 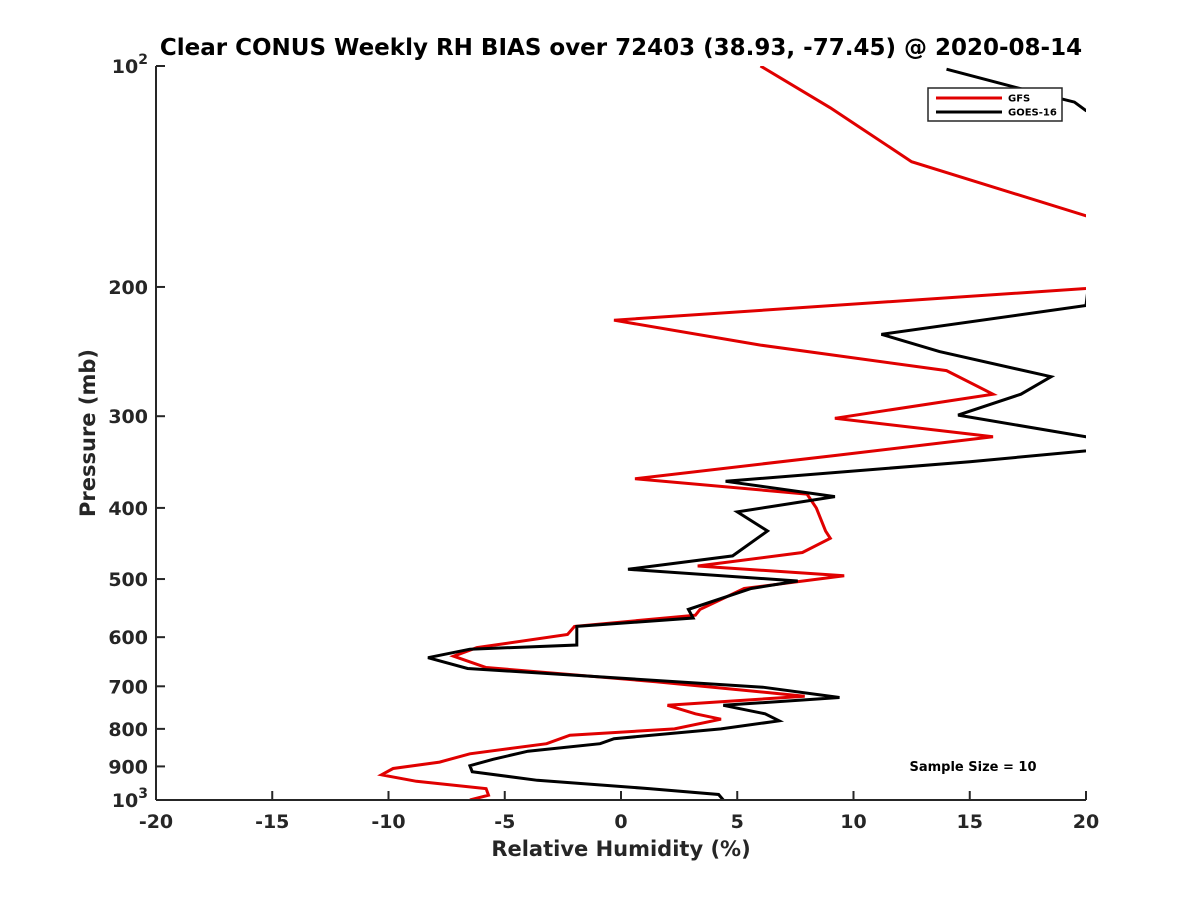 I want to click on x-tick-label: 0, so click(x=620, y=822).